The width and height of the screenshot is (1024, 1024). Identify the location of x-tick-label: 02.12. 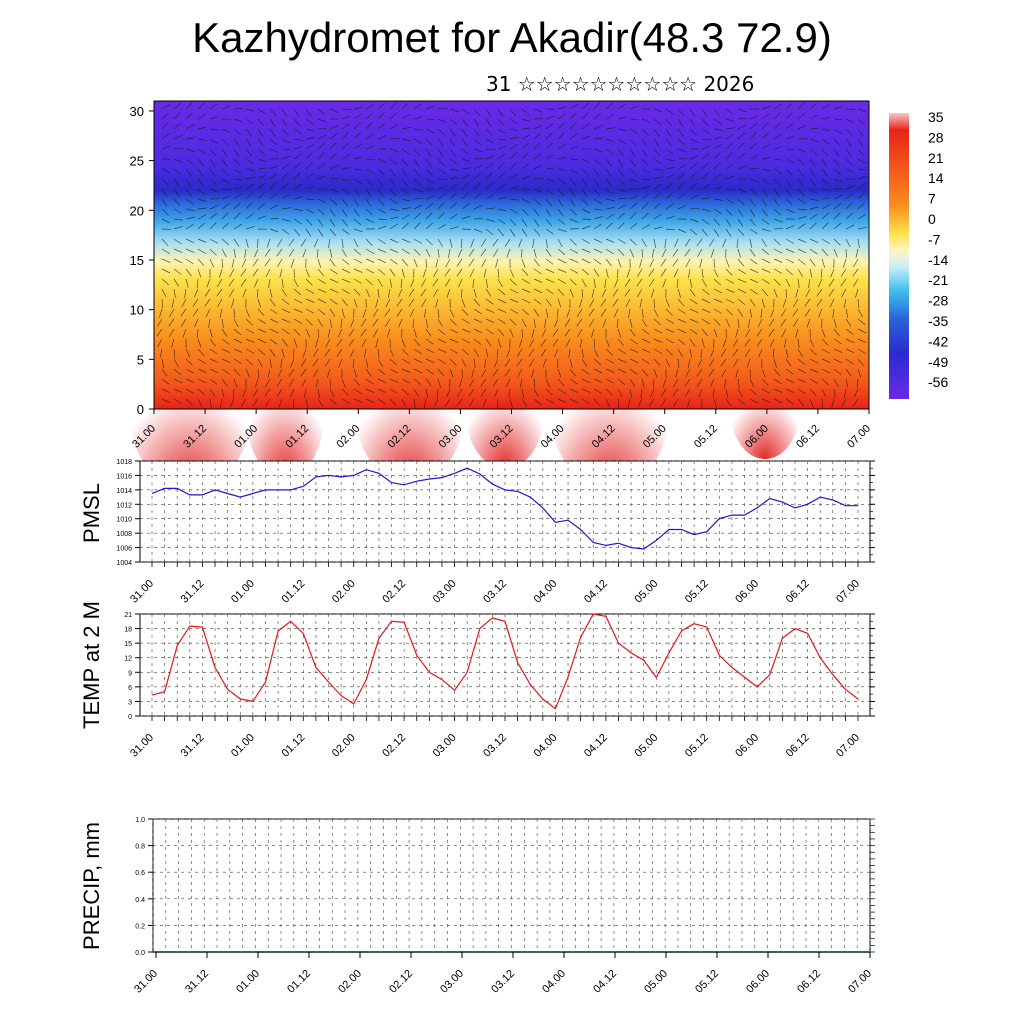
(394, 746).